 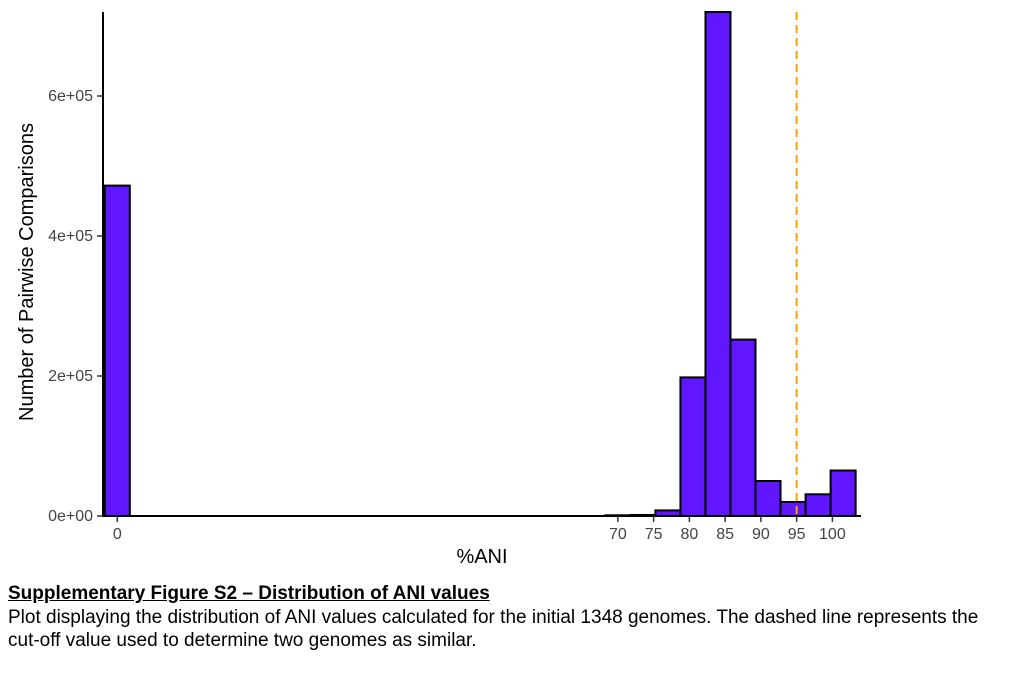 I want to click on x-tick-label: 95, so click(x=797, y=534).